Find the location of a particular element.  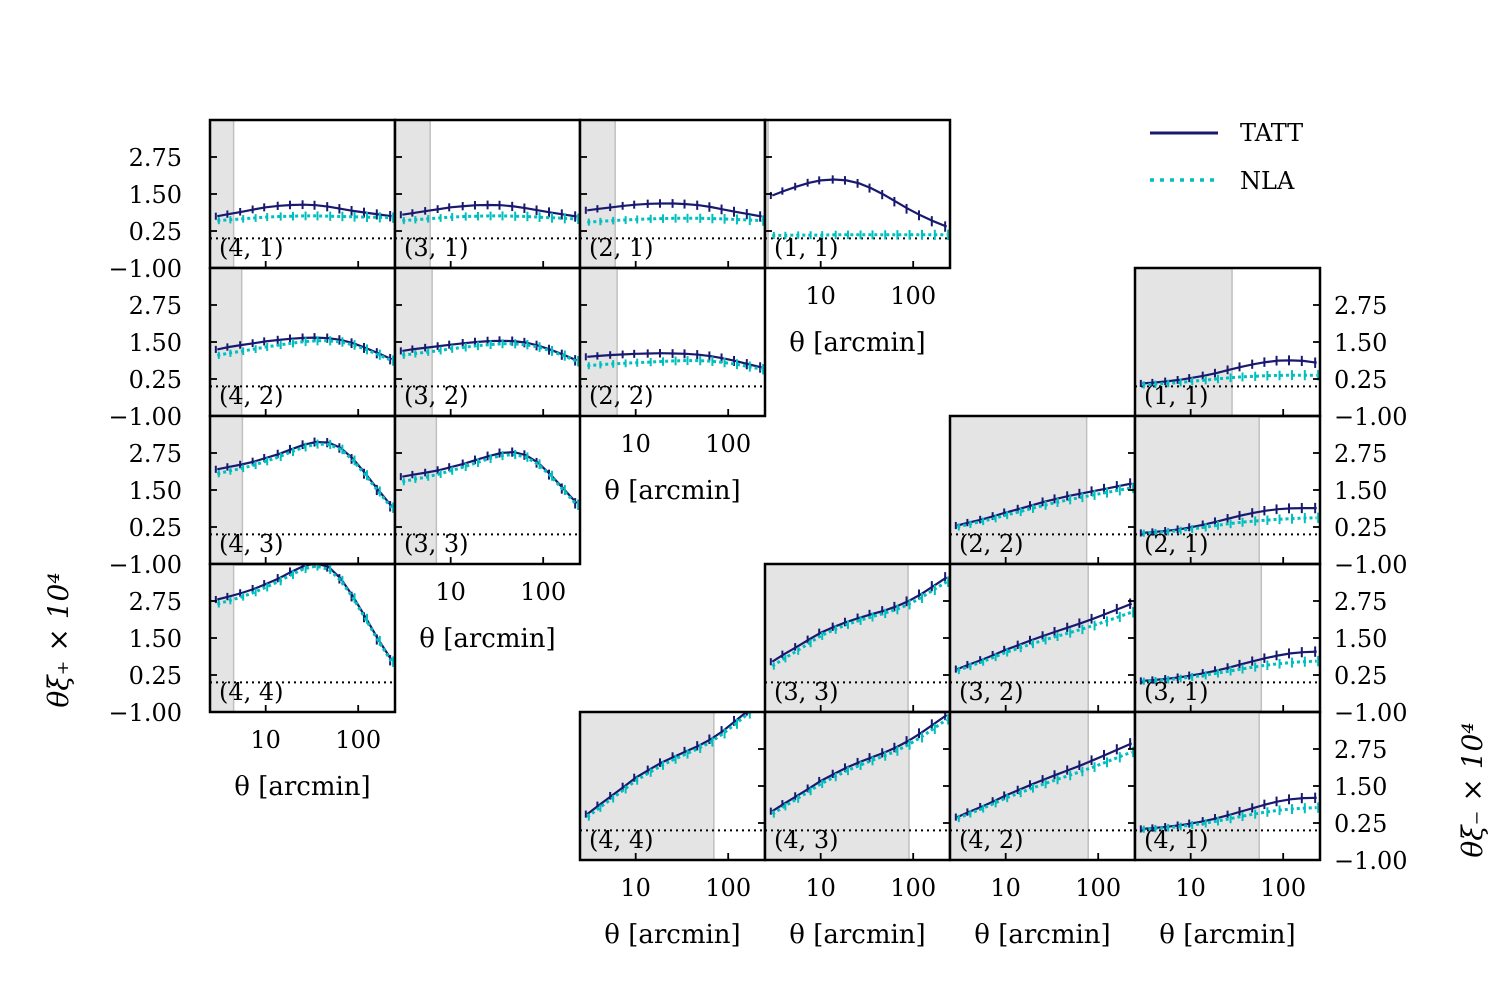

legend: TATT NLA is located at coordinates (1226, 157).